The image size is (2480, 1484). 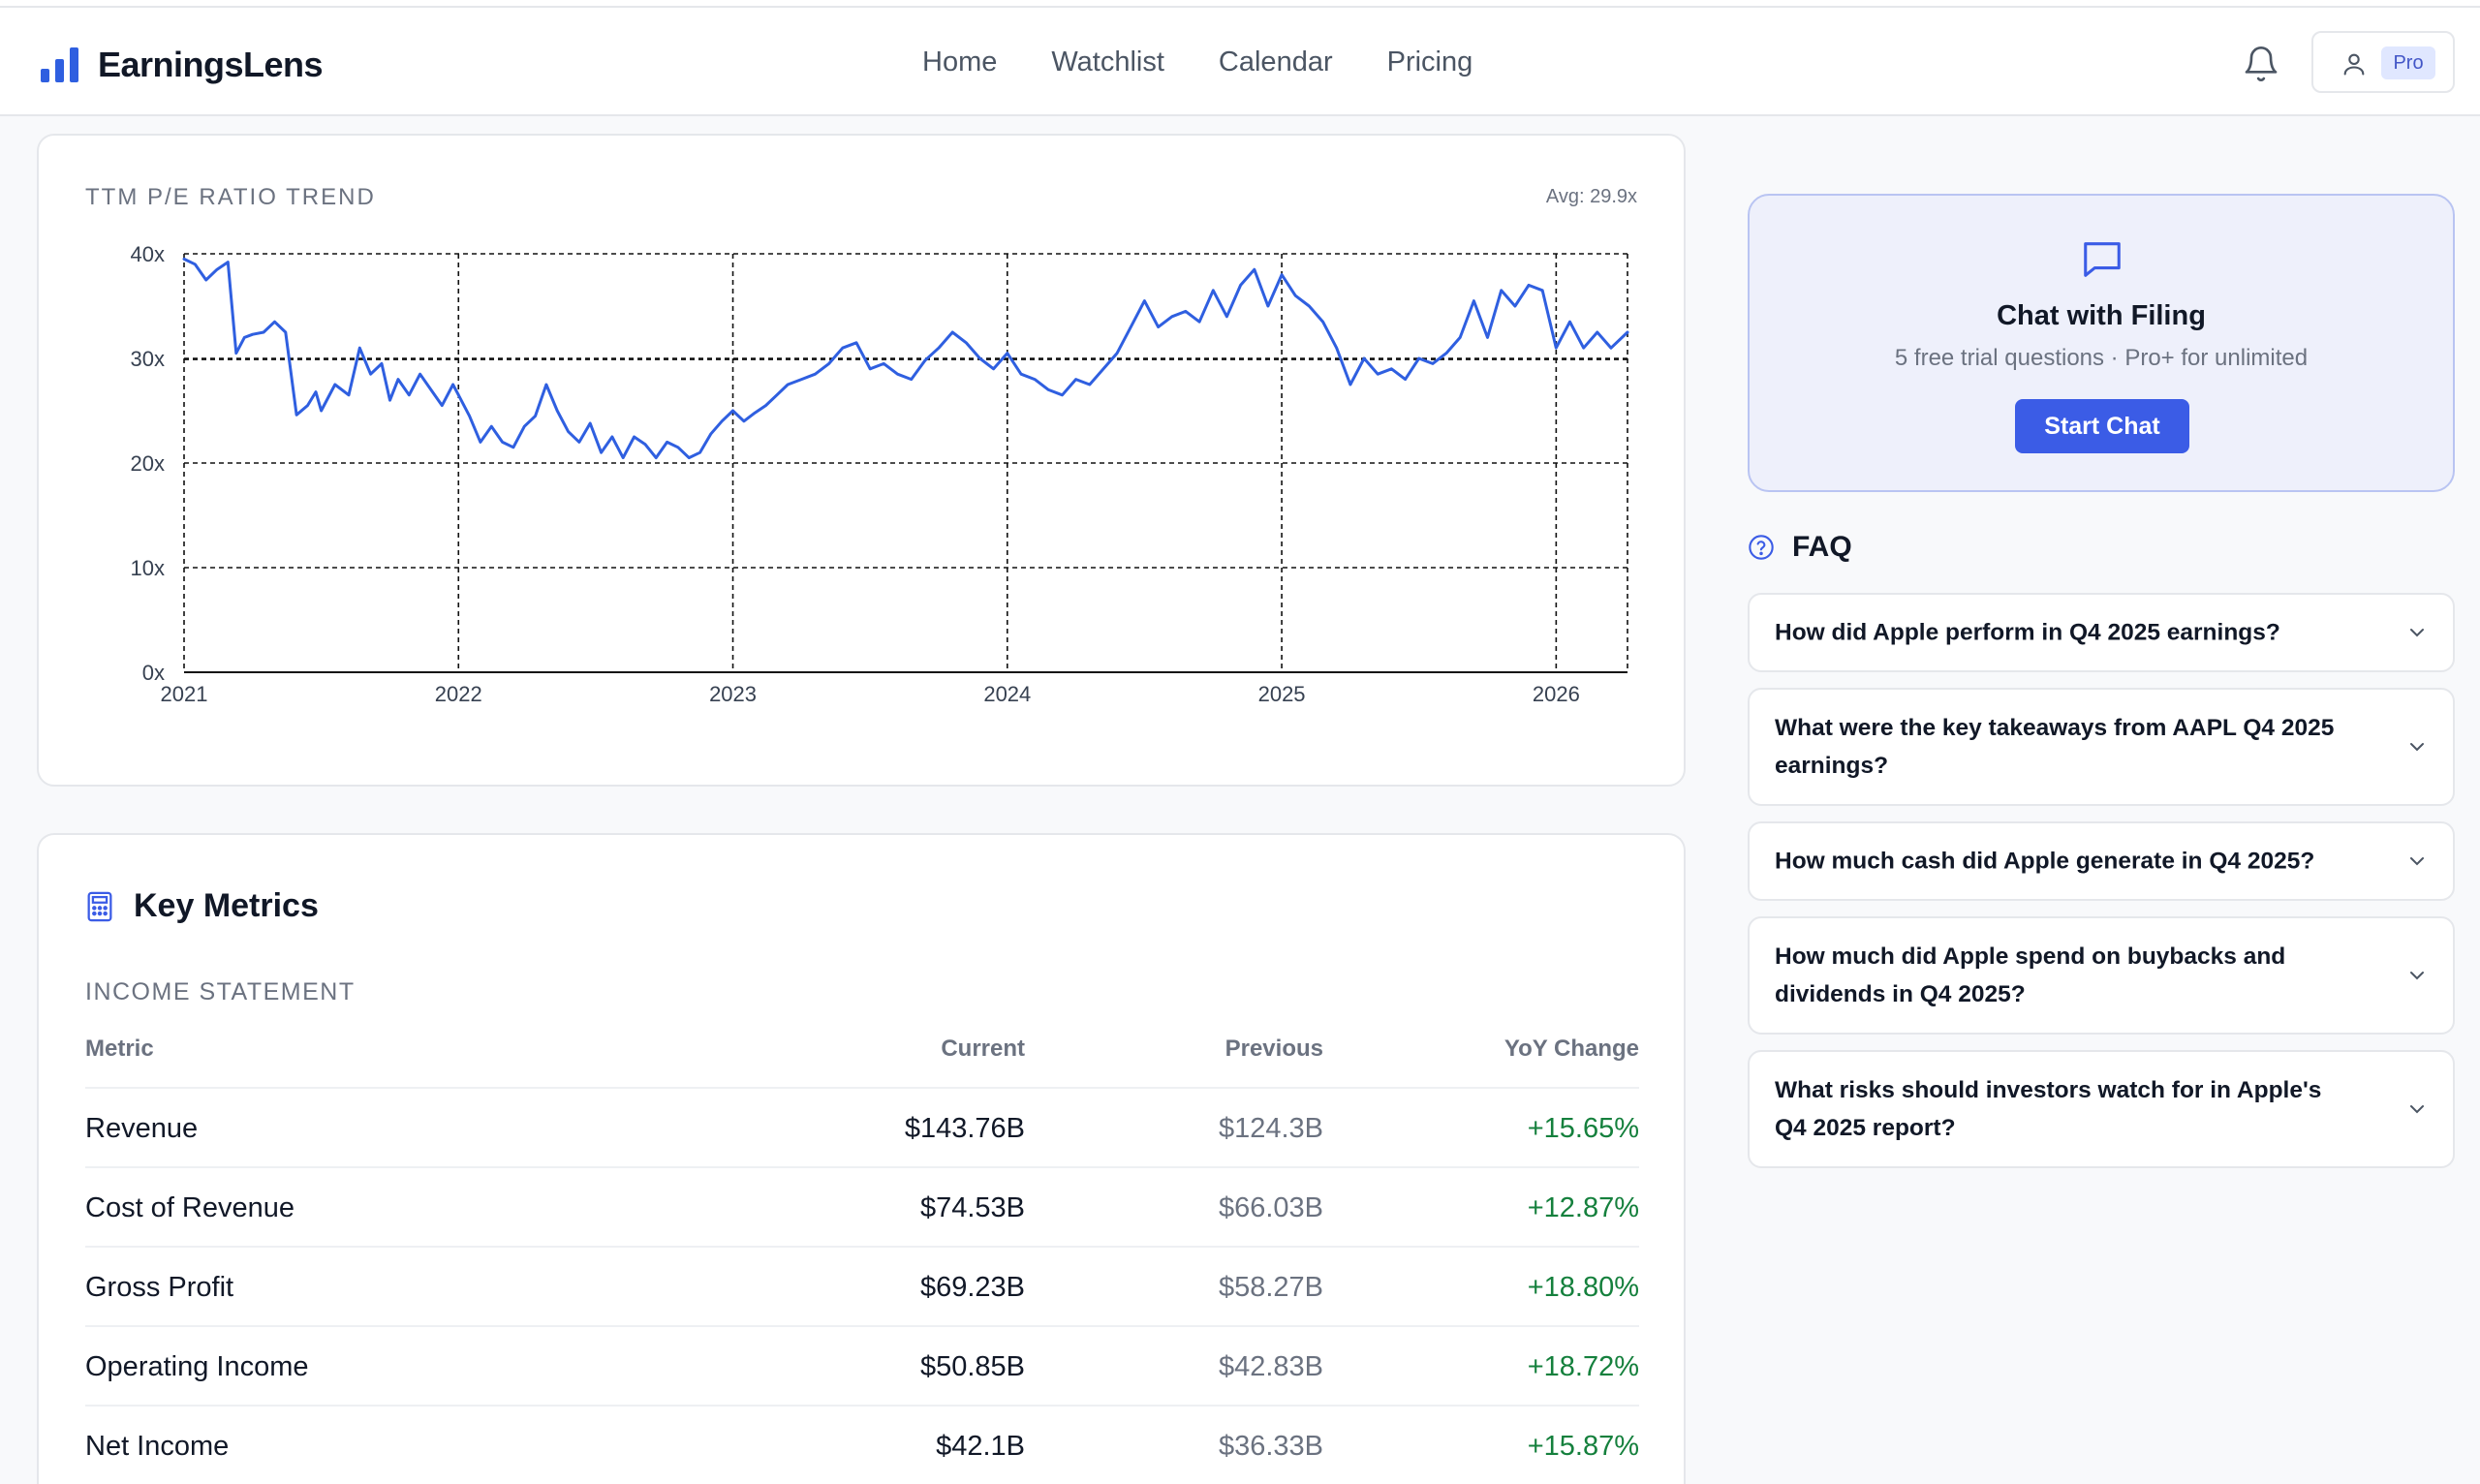 What do you see at coordinates (148, 254) in the screenshot?
I see `y-tick-label: 40x` at bounding box center [148, 254].